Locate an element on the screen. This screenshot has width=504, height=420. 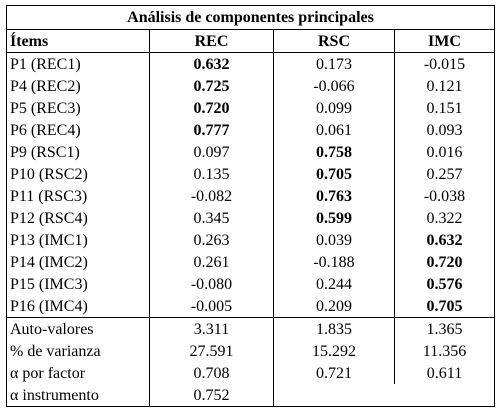
row-label: P5 (REC3) is located at coordinates (45, 108).